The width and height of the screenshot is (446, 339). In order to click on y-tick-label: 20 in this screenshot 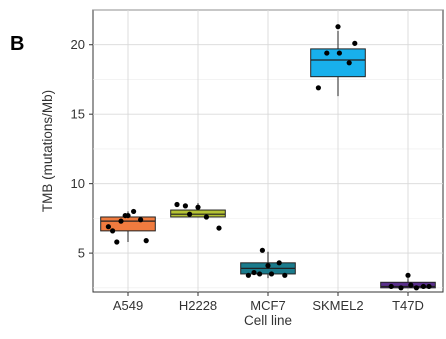, I will do `click(78, 44)`.